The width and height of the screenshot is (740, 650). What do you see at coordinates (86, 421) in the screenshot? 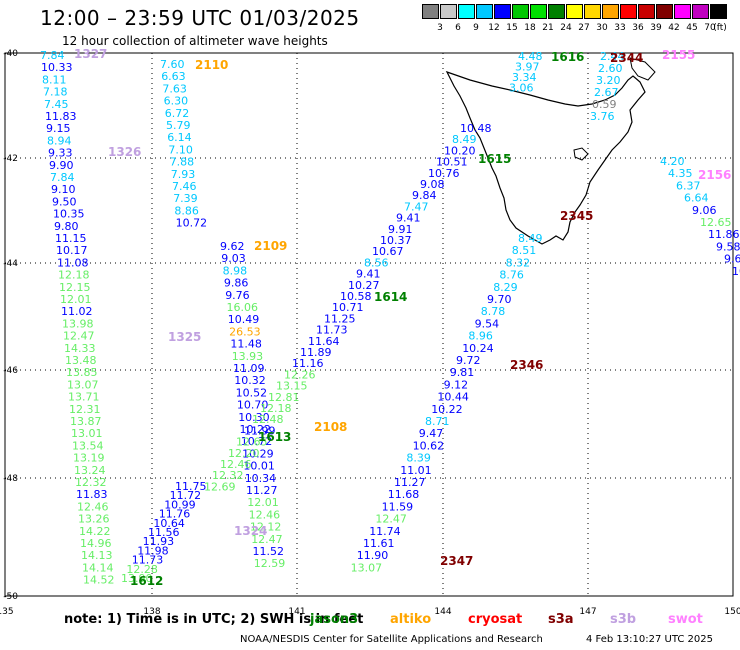
I see `wave-height-value: 13.87` at bounding box center [86, 421].